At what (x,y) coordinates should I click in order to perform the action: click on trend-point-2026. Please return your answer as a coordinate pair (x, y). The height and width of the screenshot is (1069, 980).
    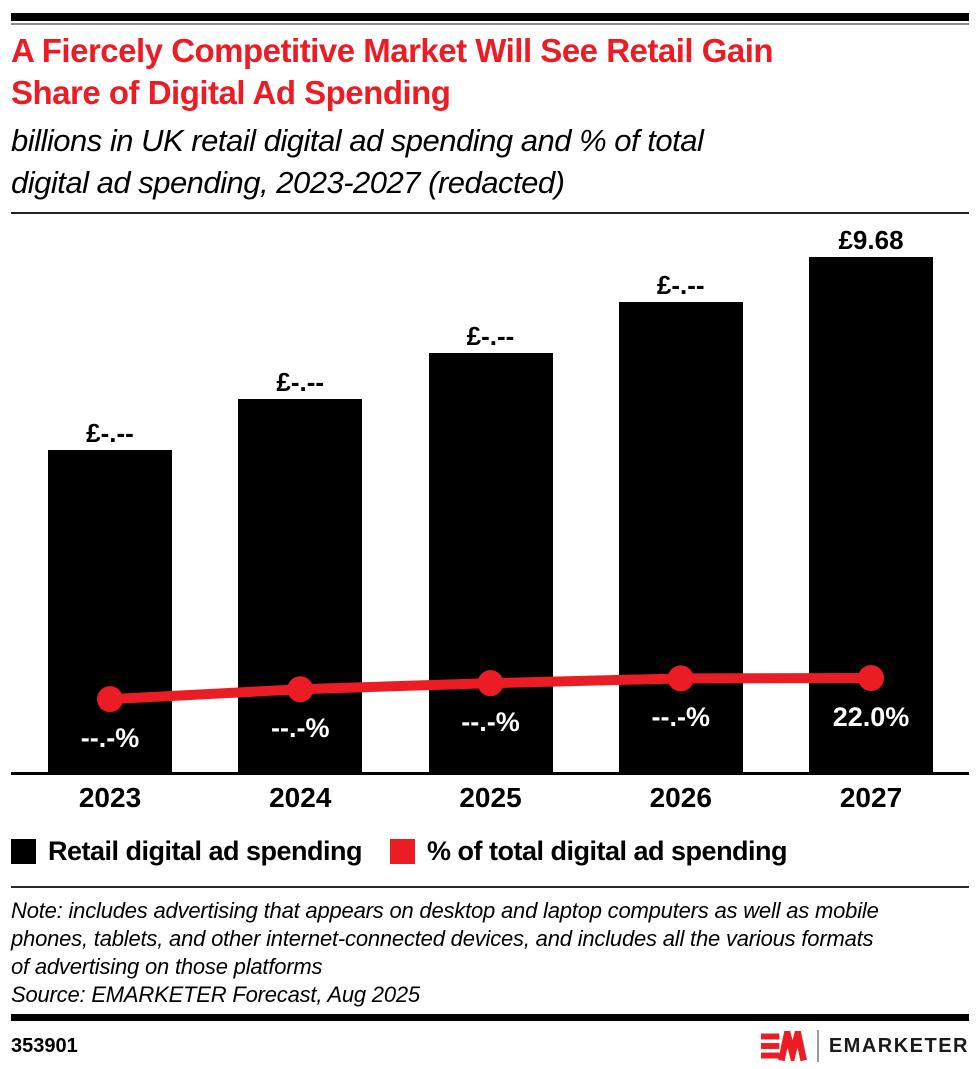
    Looking at the image, I should click on (680, 678).